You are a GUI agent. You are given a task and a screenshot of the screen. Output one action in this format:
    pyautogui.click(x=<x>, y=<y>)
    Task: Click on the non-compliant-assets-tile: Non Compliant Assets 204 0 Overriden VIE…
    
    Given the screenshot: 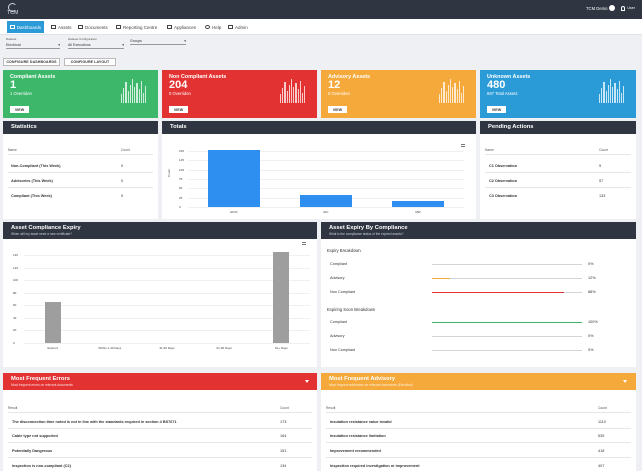 What is the action you would take?
    pyautogui.click(x=239, y=94)
    